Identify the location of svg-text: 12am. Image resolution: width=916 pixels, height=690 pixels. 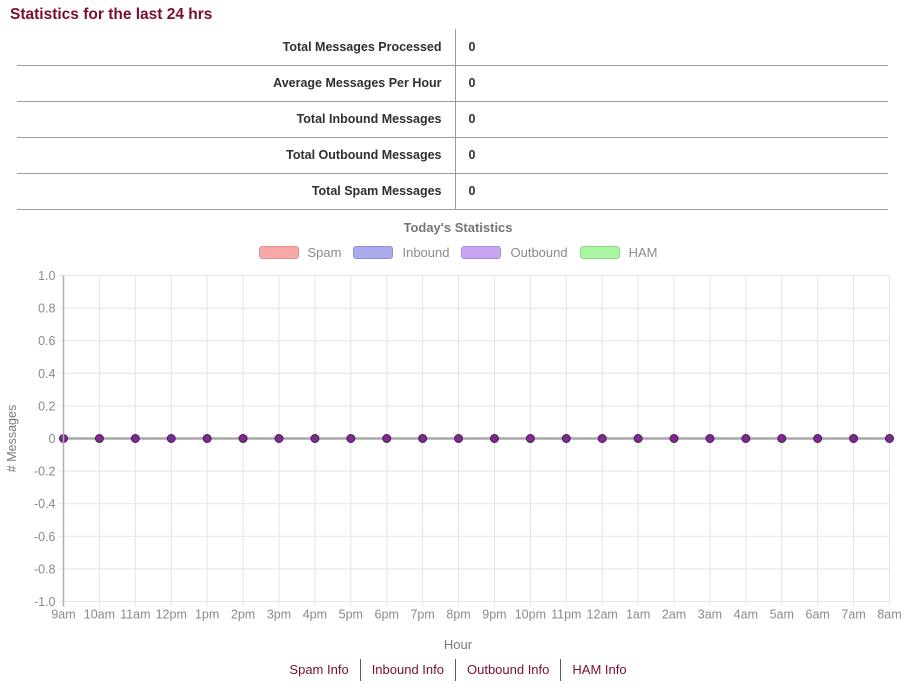
(602, 614).